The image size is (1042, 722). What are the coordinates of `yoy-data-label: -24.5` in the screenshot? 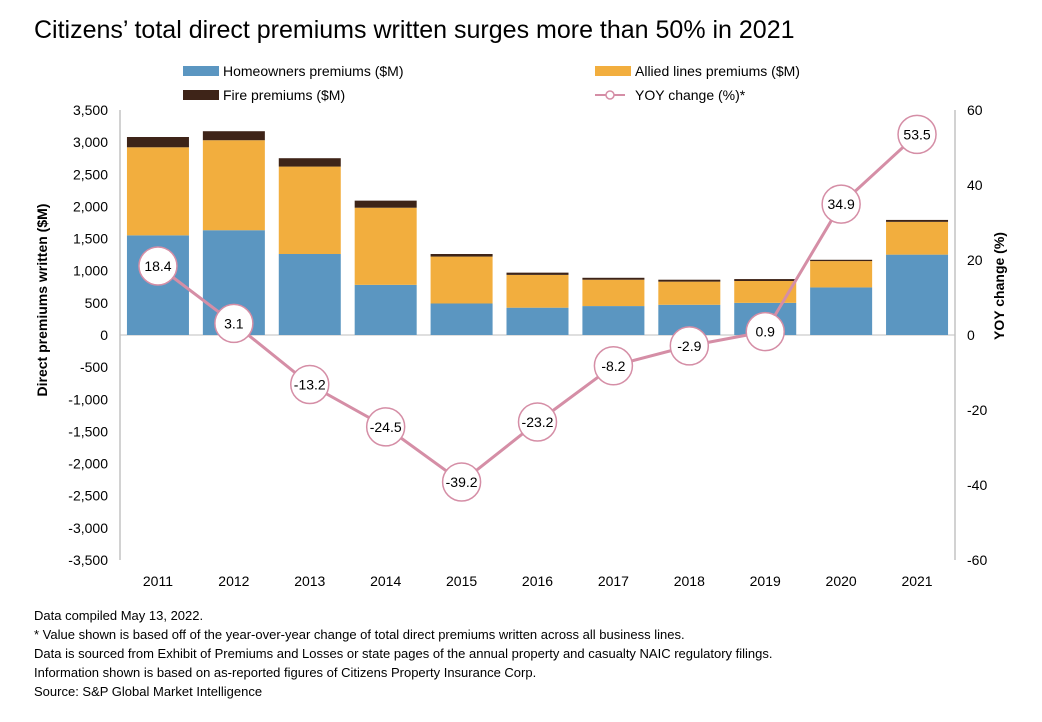 It's located at (386, 427).